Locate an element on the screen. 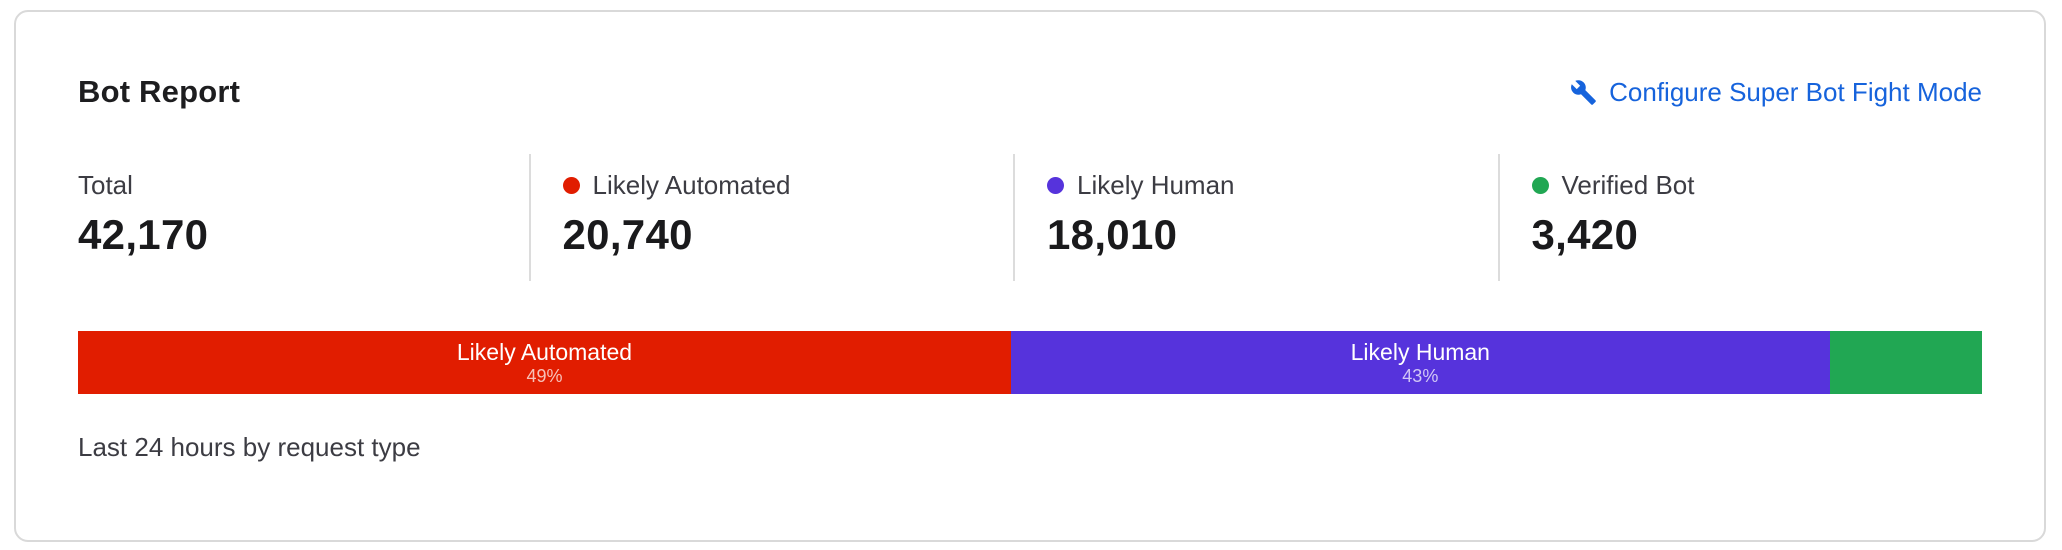 The image size is (2062, 550). chart-caption: Last 24 hours by request type is located at coordinates (249, 447).